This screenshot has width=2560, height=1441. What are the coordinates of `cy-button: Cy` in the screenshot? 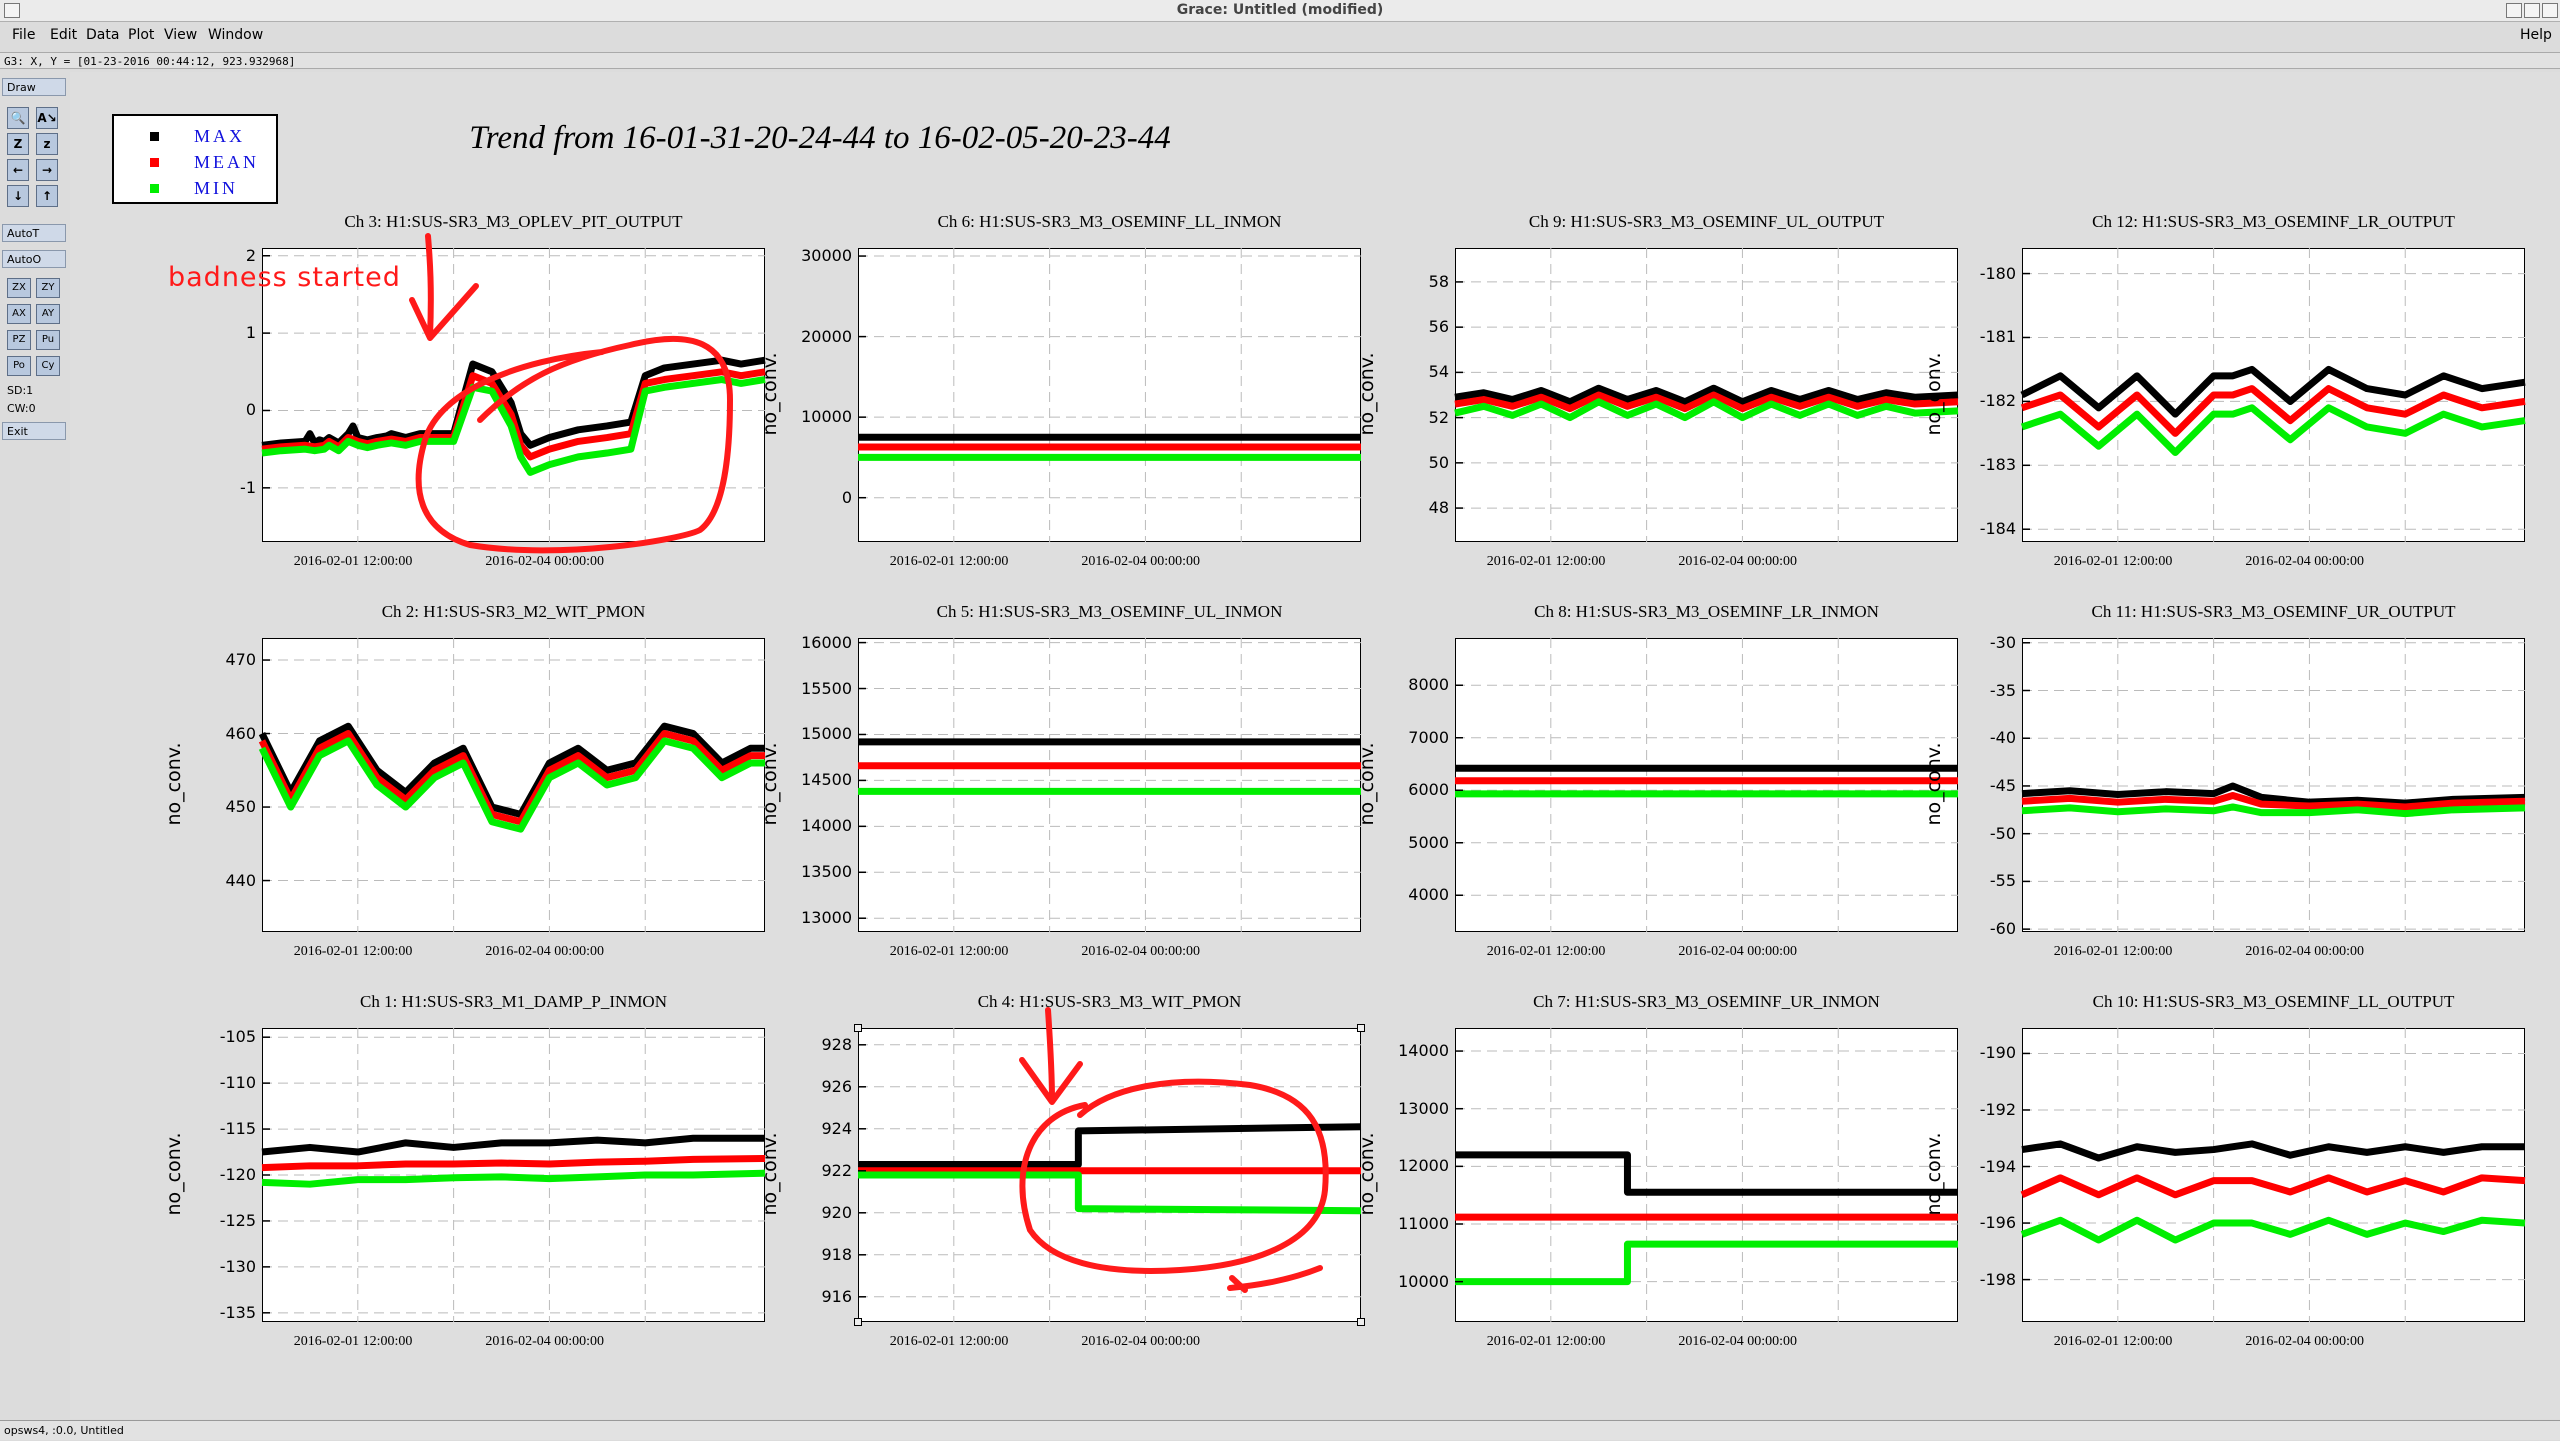 It's located at (48, 366).